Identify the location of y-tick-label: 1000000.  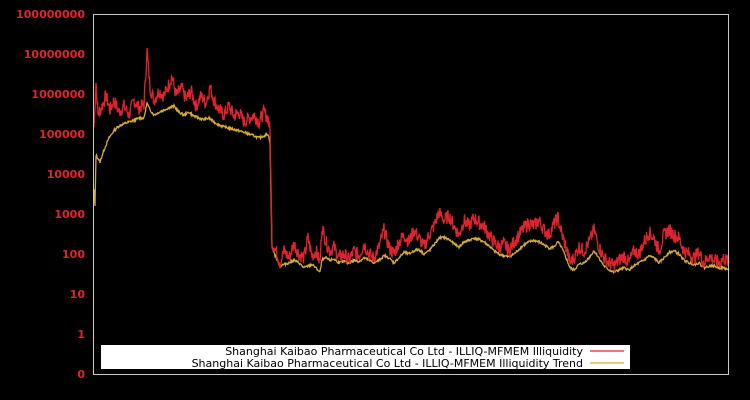
(58, 94).